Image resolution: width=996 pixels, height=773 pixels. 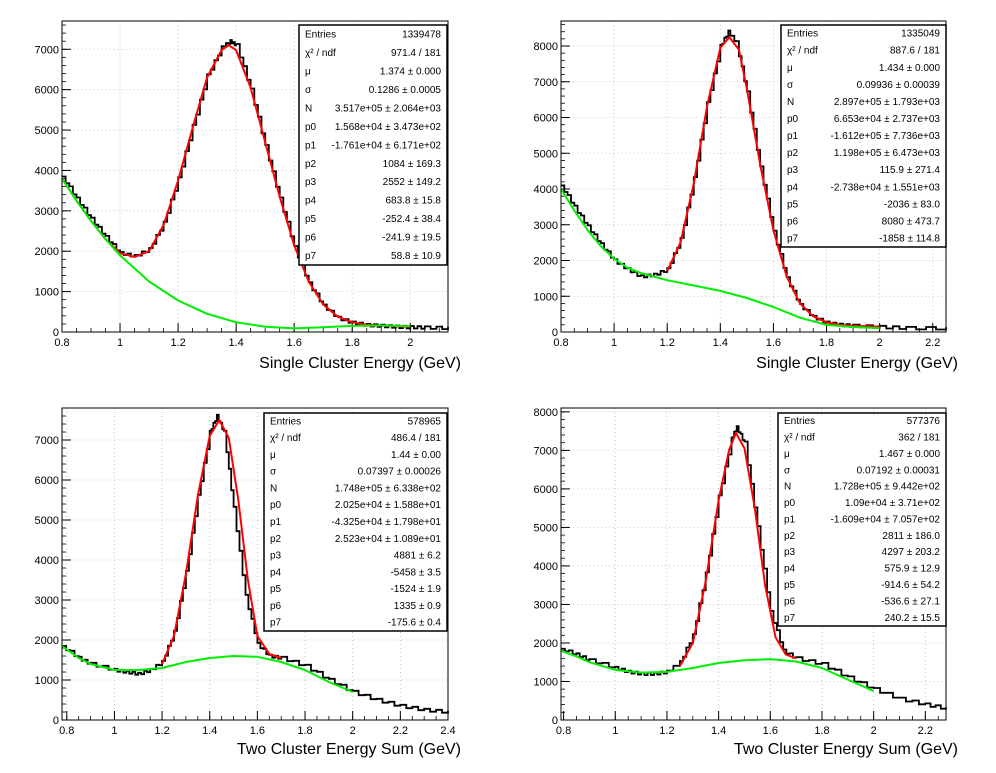 What do you see at coordinates (388, 127) in the screenshot?
I see `stats-value: 1.568e+04 ± 3.473e+02` at bounding box center [388, 127].